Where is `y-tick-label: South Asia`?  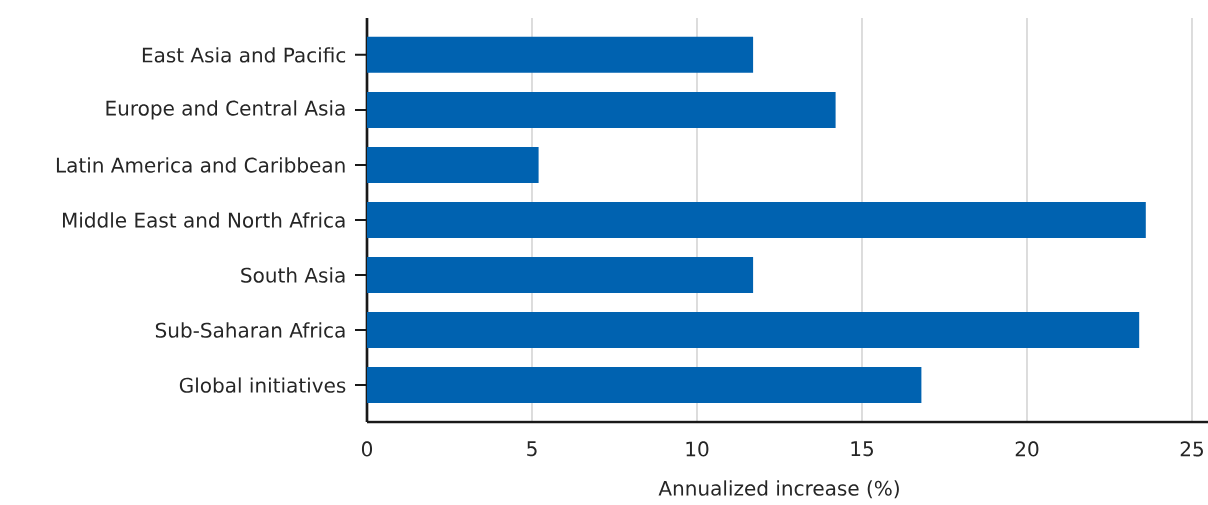
y-tick-label: South Asia is located at coordinates (293, 275).